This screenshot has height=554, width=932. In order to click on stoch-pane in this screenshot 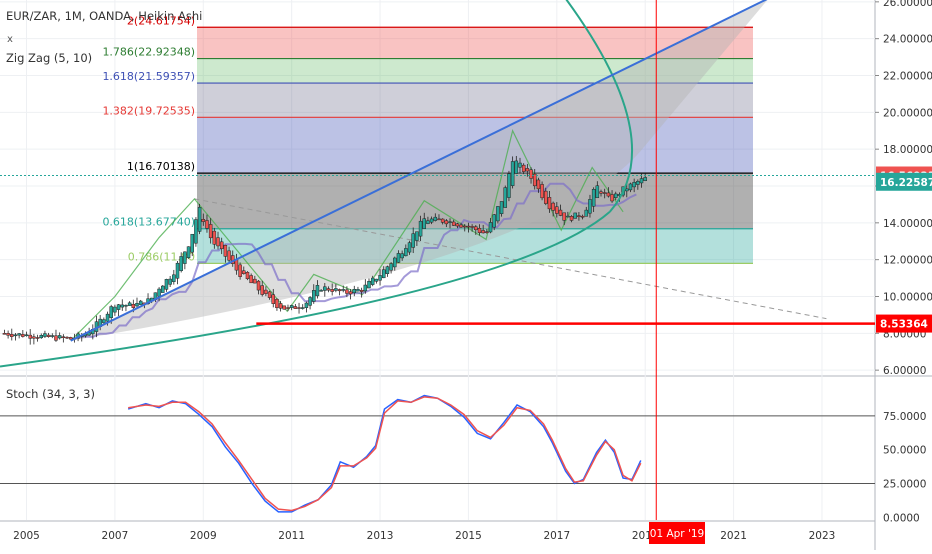, I will do `click(384, 453)`.